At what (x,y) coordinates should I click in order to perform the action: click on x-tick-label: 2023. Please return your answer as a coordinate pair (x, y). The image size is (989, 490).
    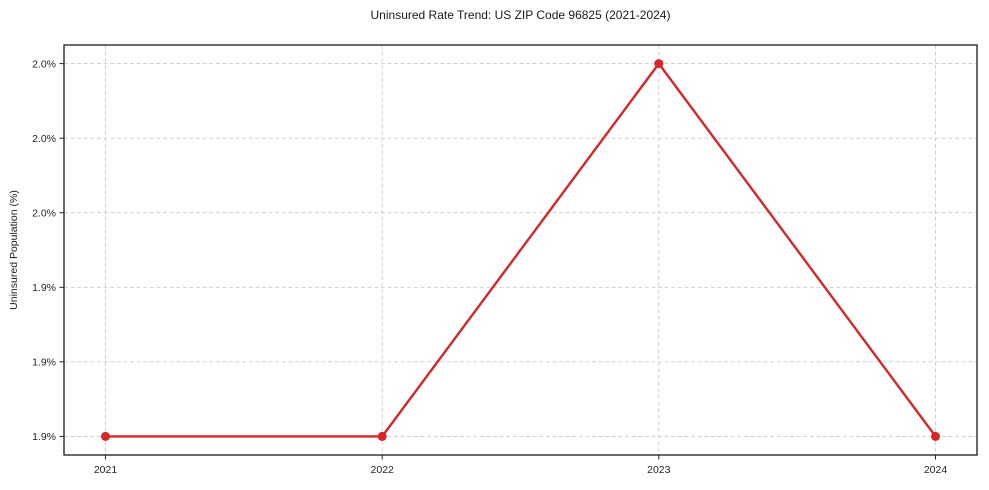
    Looking at the image, I should click on (659, 470).